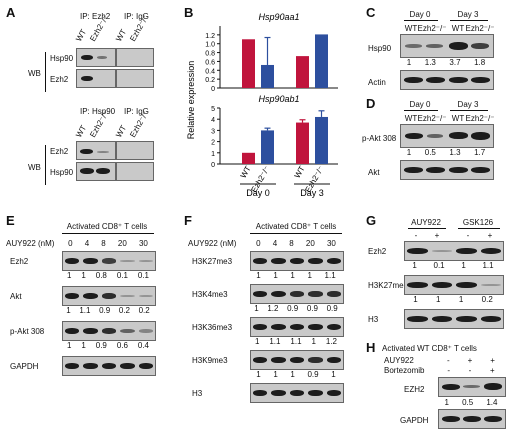  I want to click on panel-letter-f: F, so click(188, 220).